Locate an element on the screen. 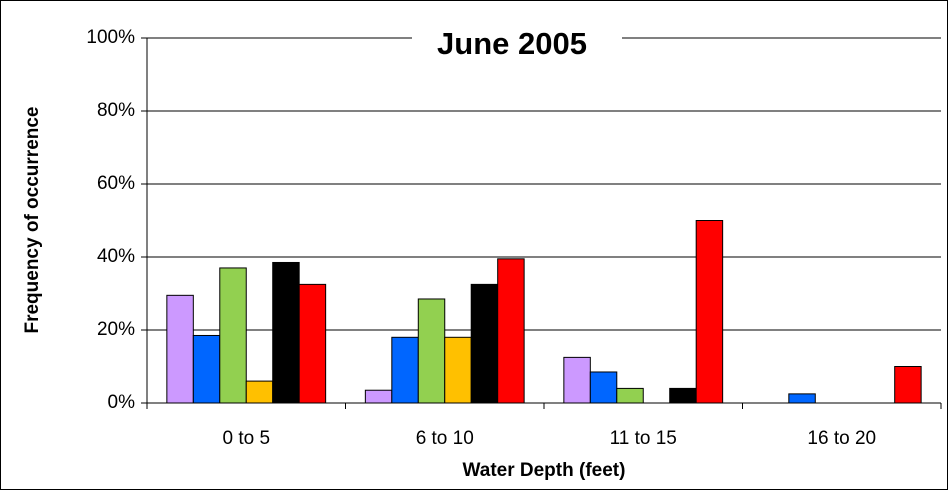  title-background is located at coordinates (517, 46).